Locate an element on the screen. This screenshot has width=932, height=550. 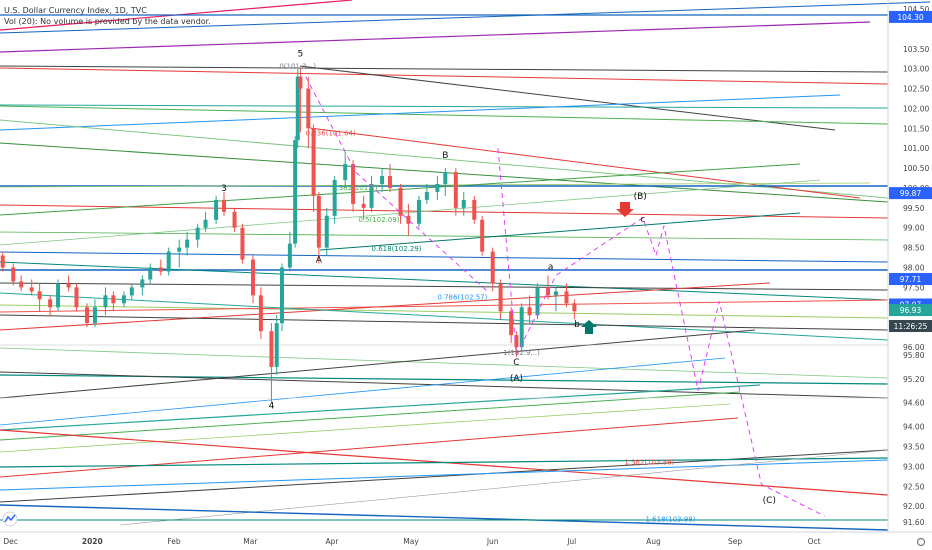
wave-label: 4 is located at coordinates (272, 407).